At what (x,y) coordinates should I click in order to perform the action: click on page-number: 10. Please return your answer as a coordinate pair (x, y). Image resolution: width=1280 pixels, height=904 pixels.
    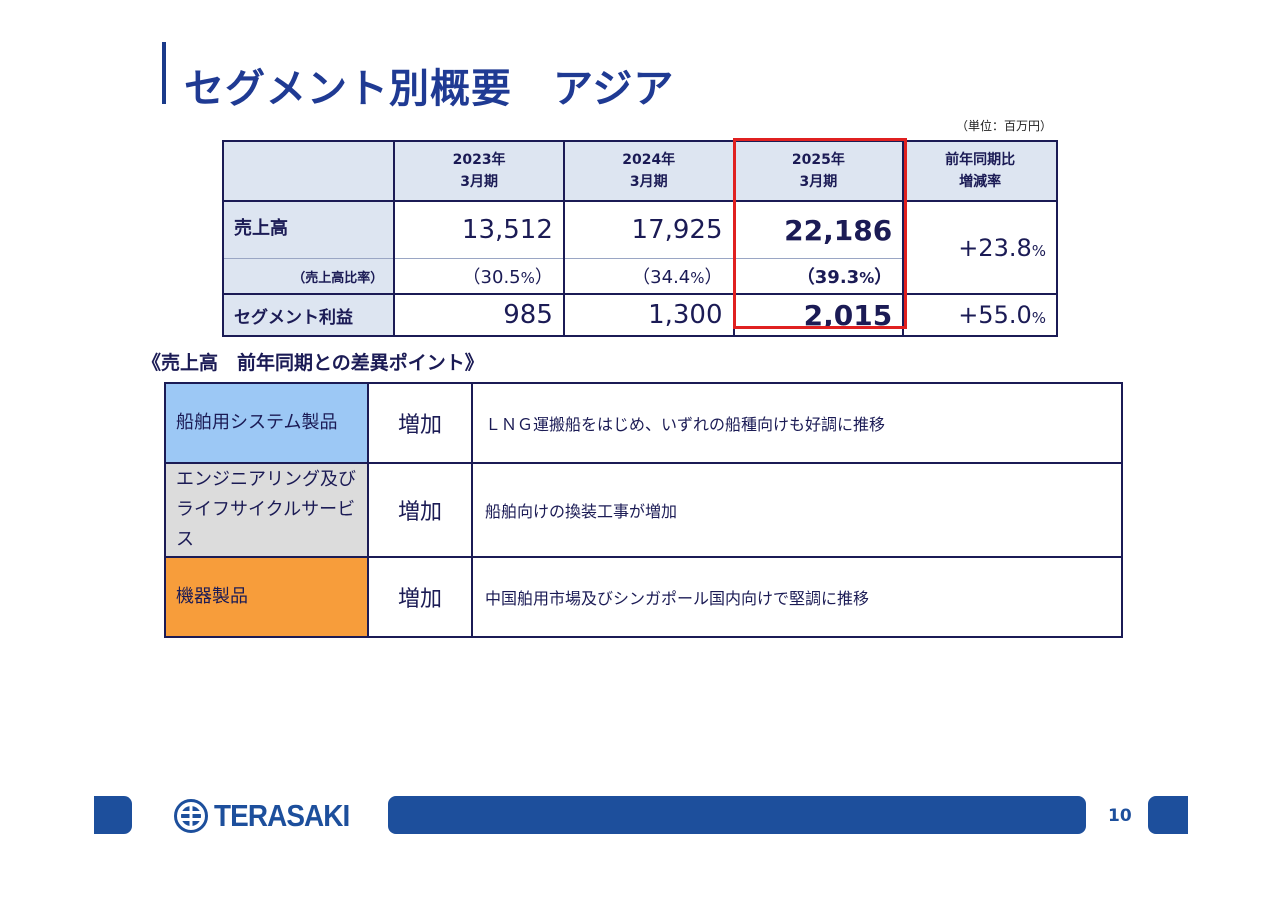
    Looking at the image, I should click on (1120, 816).